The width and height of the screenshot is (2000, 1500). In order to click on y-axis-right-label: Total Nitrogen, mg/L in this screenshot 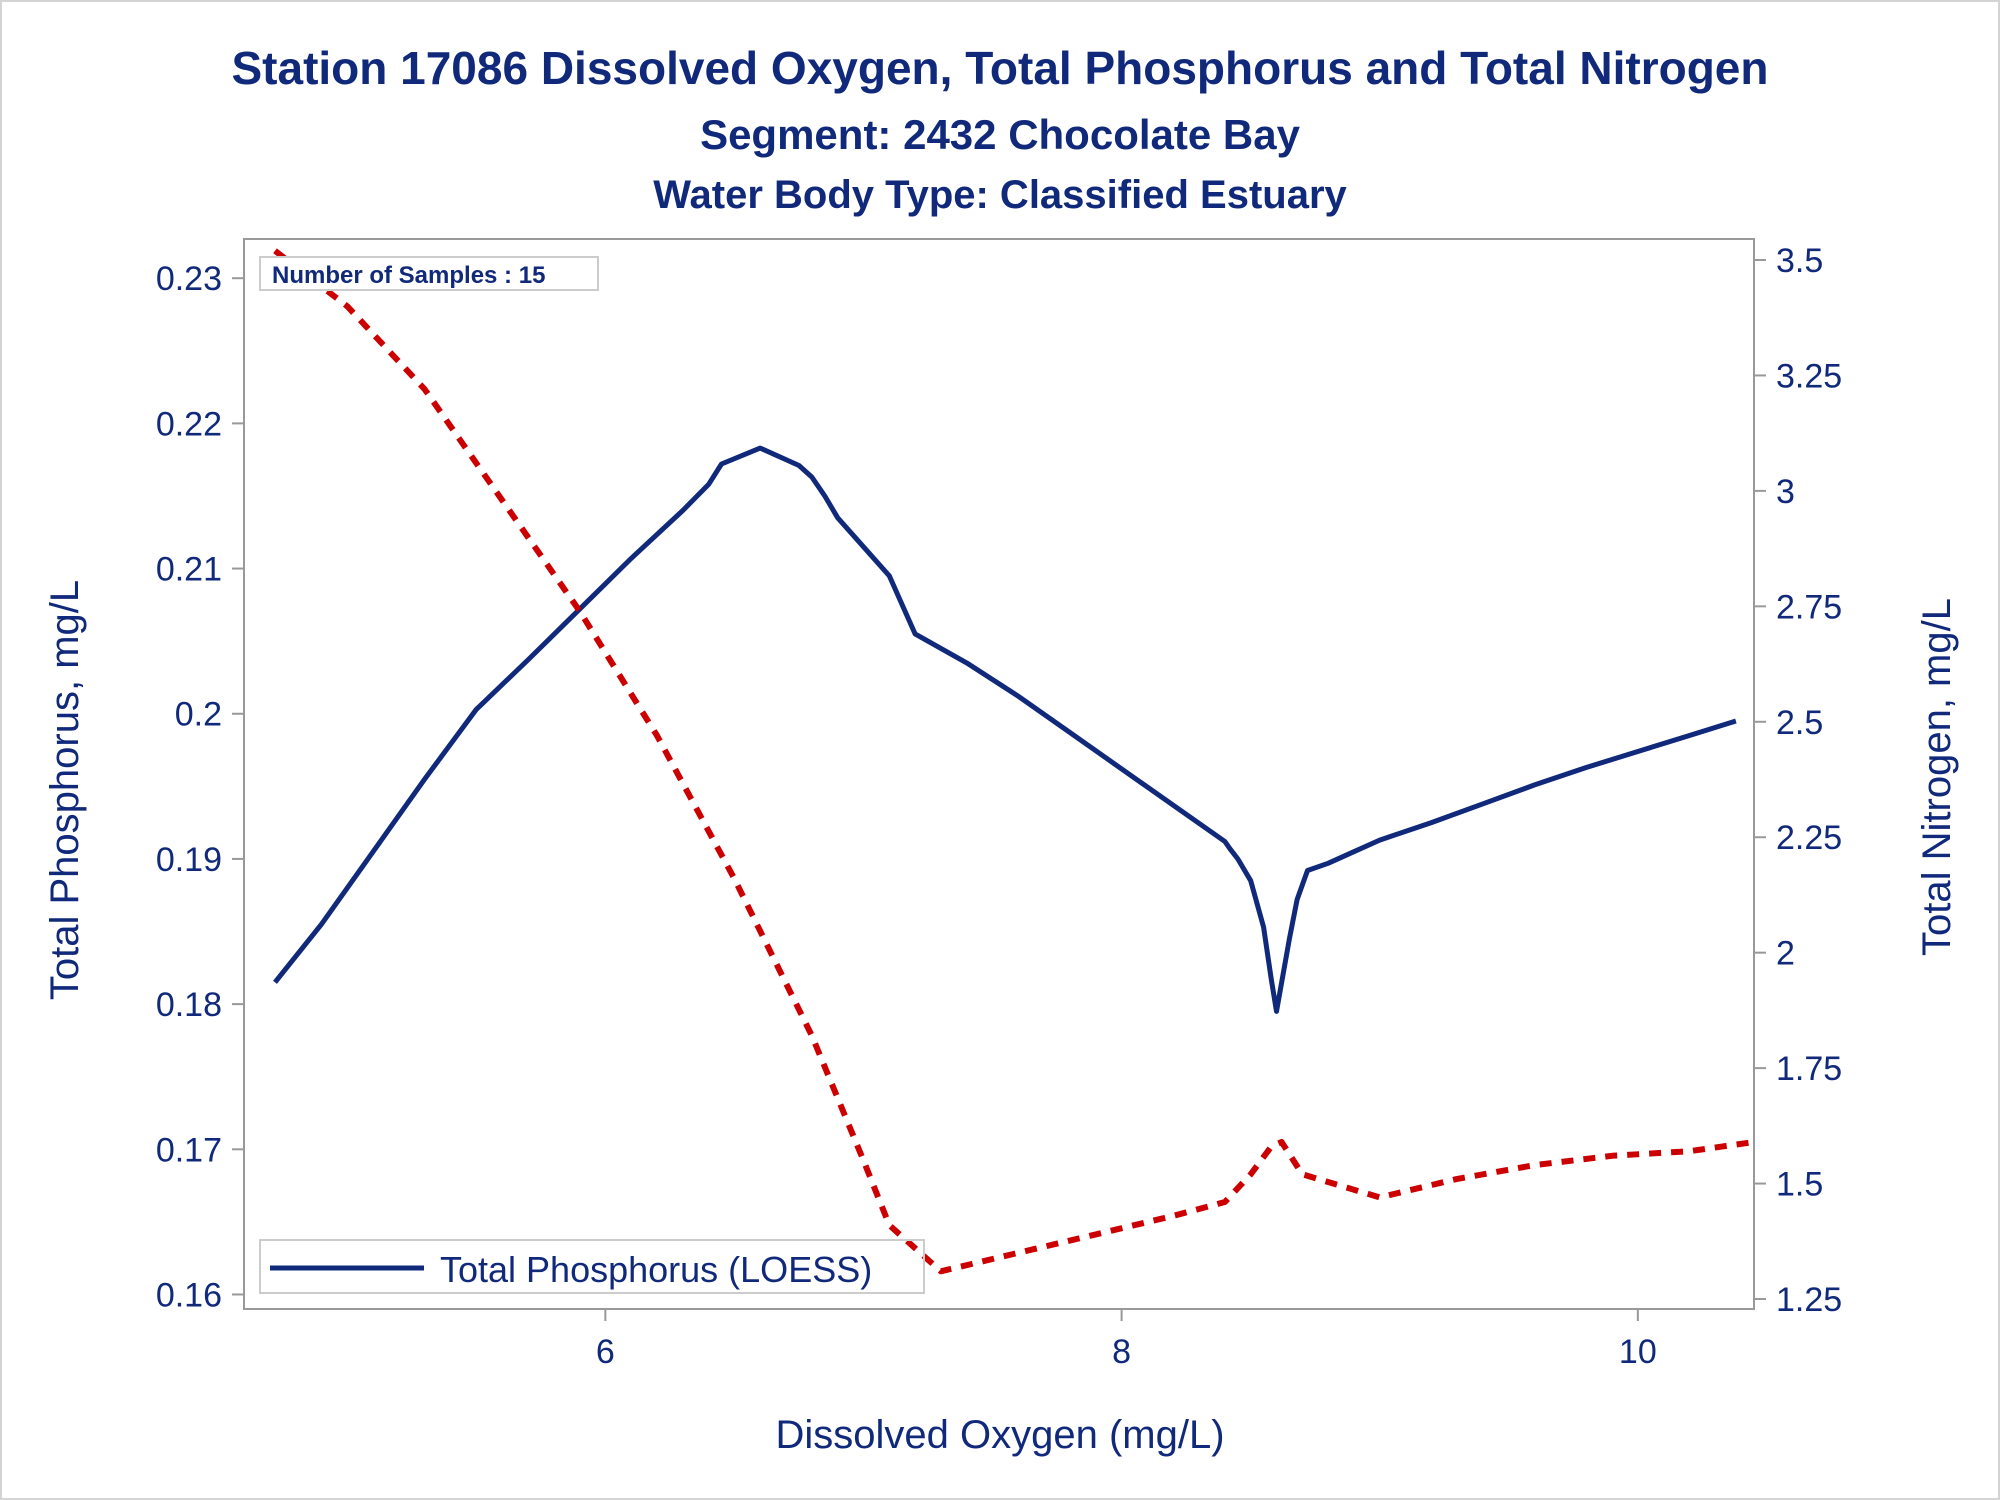, I will do `click(1937, 777)`.